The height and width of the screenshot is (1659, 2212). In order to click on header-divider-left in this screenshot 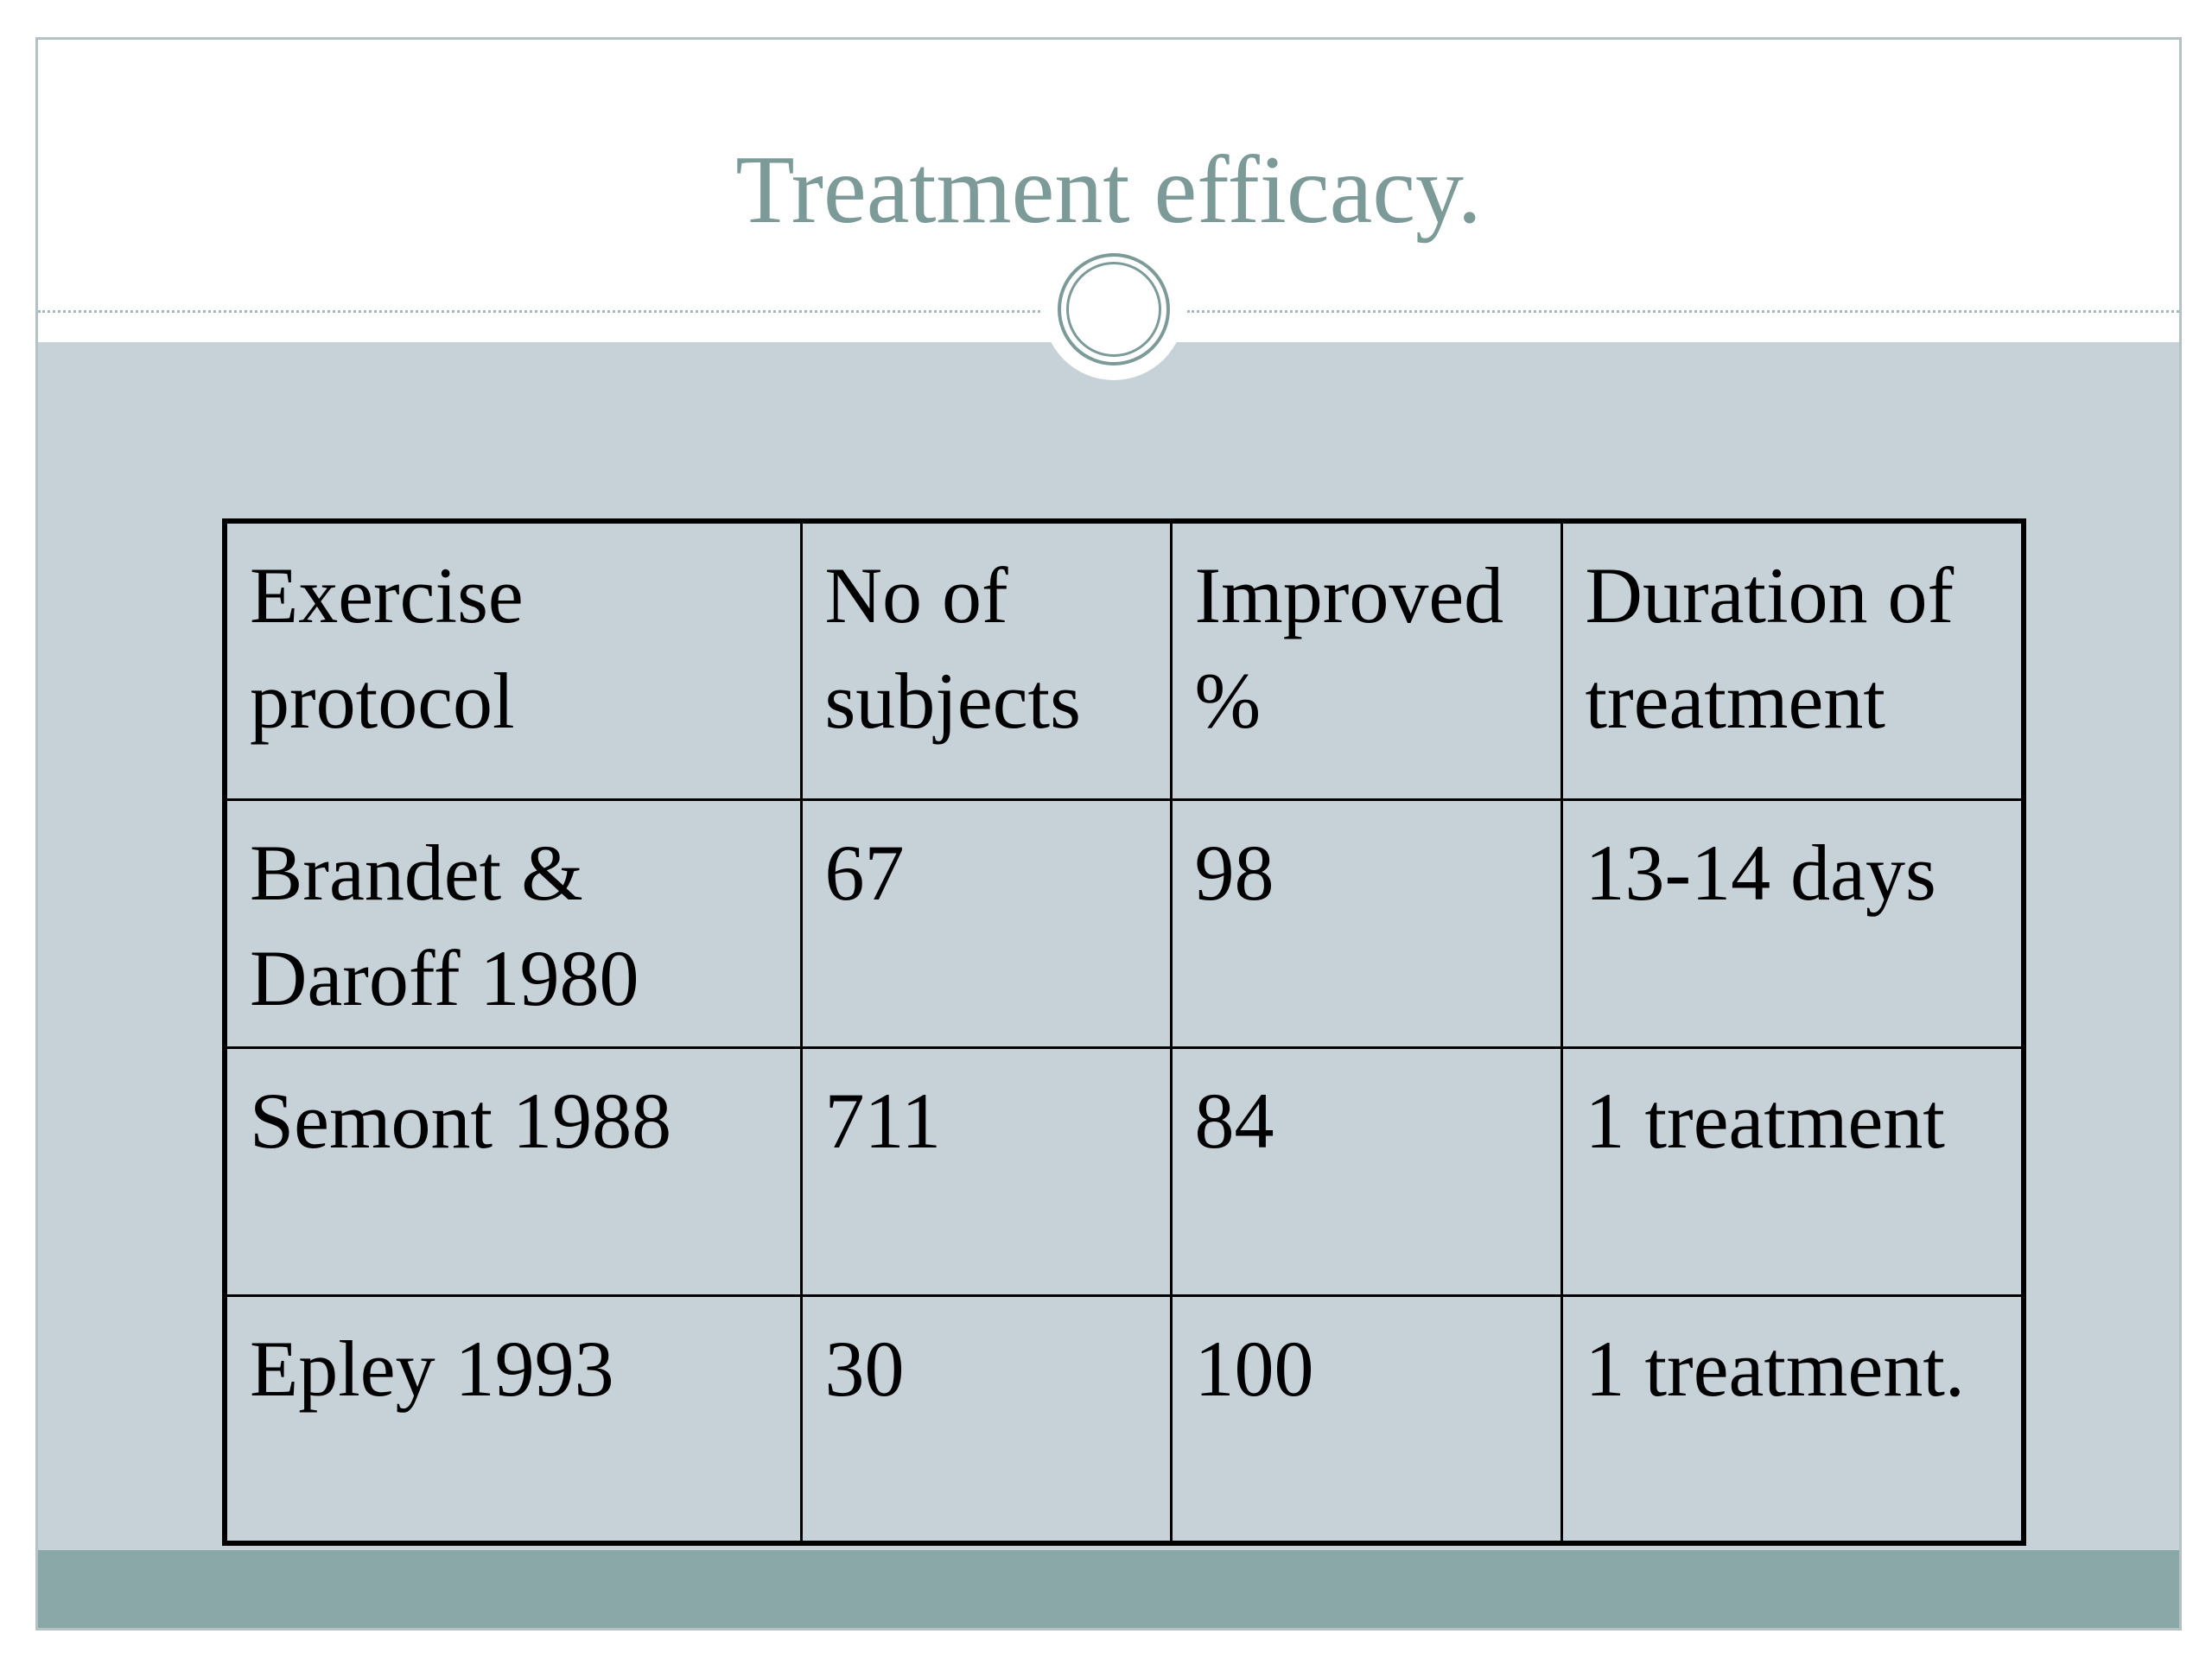, I will do `click(539, 311)`.